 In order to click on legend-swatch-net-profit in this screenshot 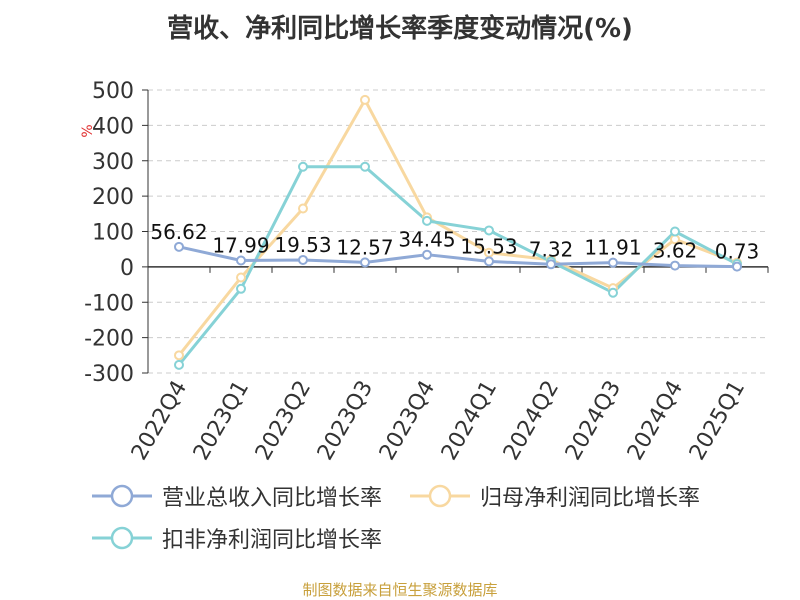, I will do `click(440, 496)`.